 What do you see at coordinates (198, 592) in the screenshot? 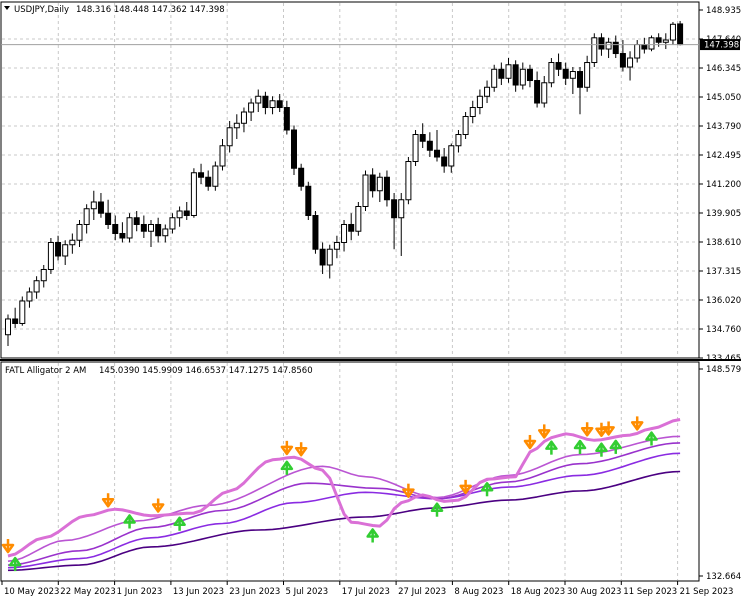
I see `x-tick-label: 13 Jun 2023` at bounding box center [198, 592].